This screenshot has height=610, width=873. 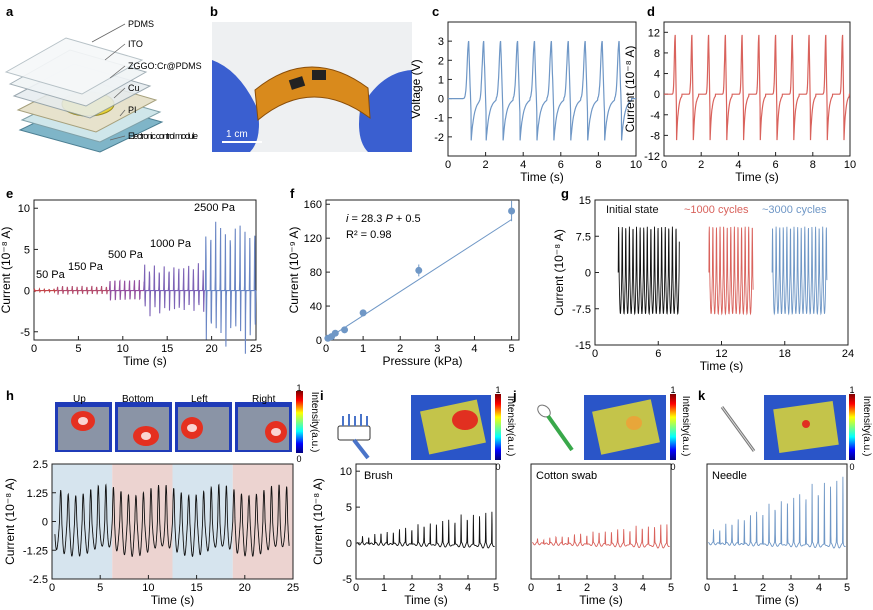 What do you see at coordinates (354, 437) in the screenshot?
I see `brush-icon` at bounding box center [354, 437].